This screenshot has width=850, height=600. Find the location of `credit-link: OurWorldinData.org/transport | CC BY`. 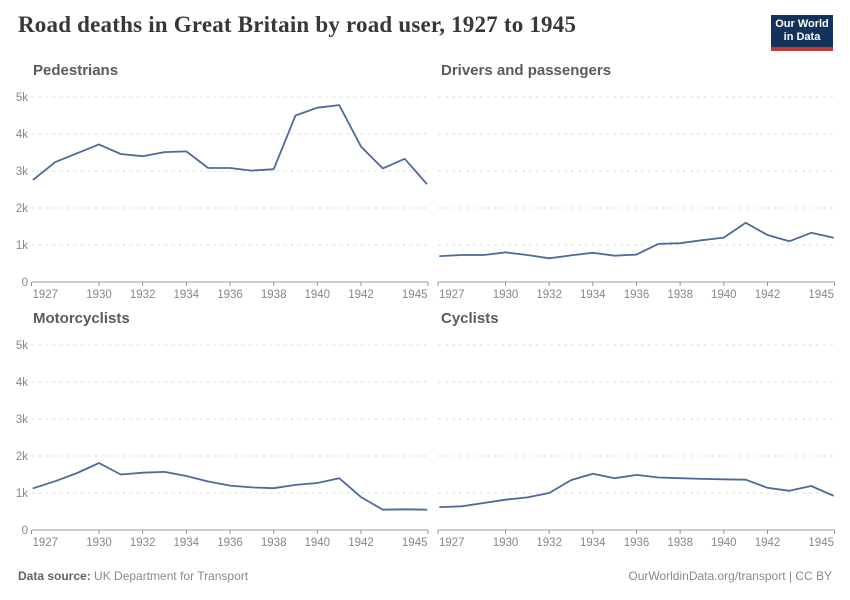

credit-link: OurWorldinData.org/transport | CC BY is located at coordinates (730, 576).